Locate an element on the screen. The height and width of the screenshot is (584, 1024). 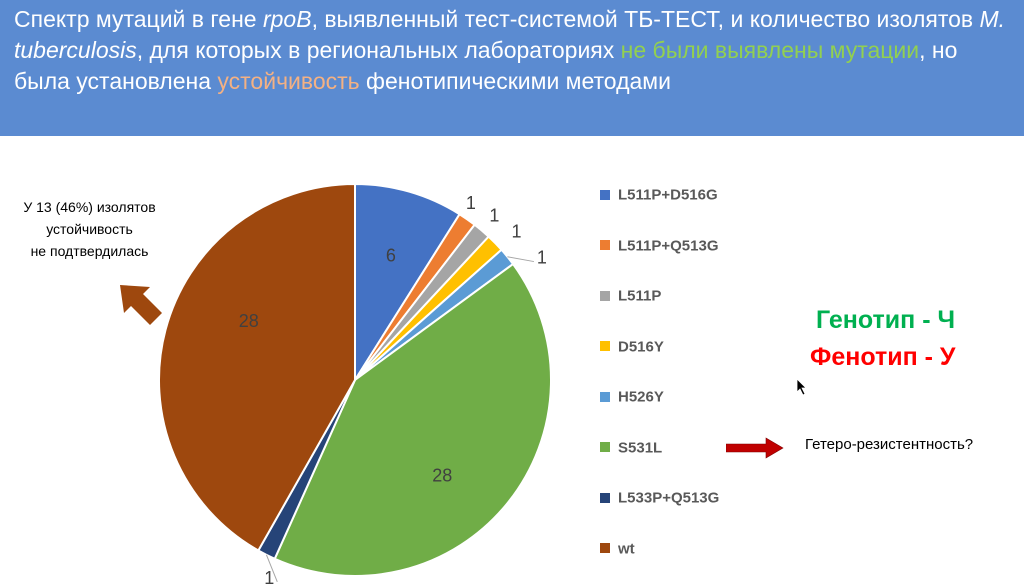
pie-data-label-3: 1 is located at coordinates (494, 216).